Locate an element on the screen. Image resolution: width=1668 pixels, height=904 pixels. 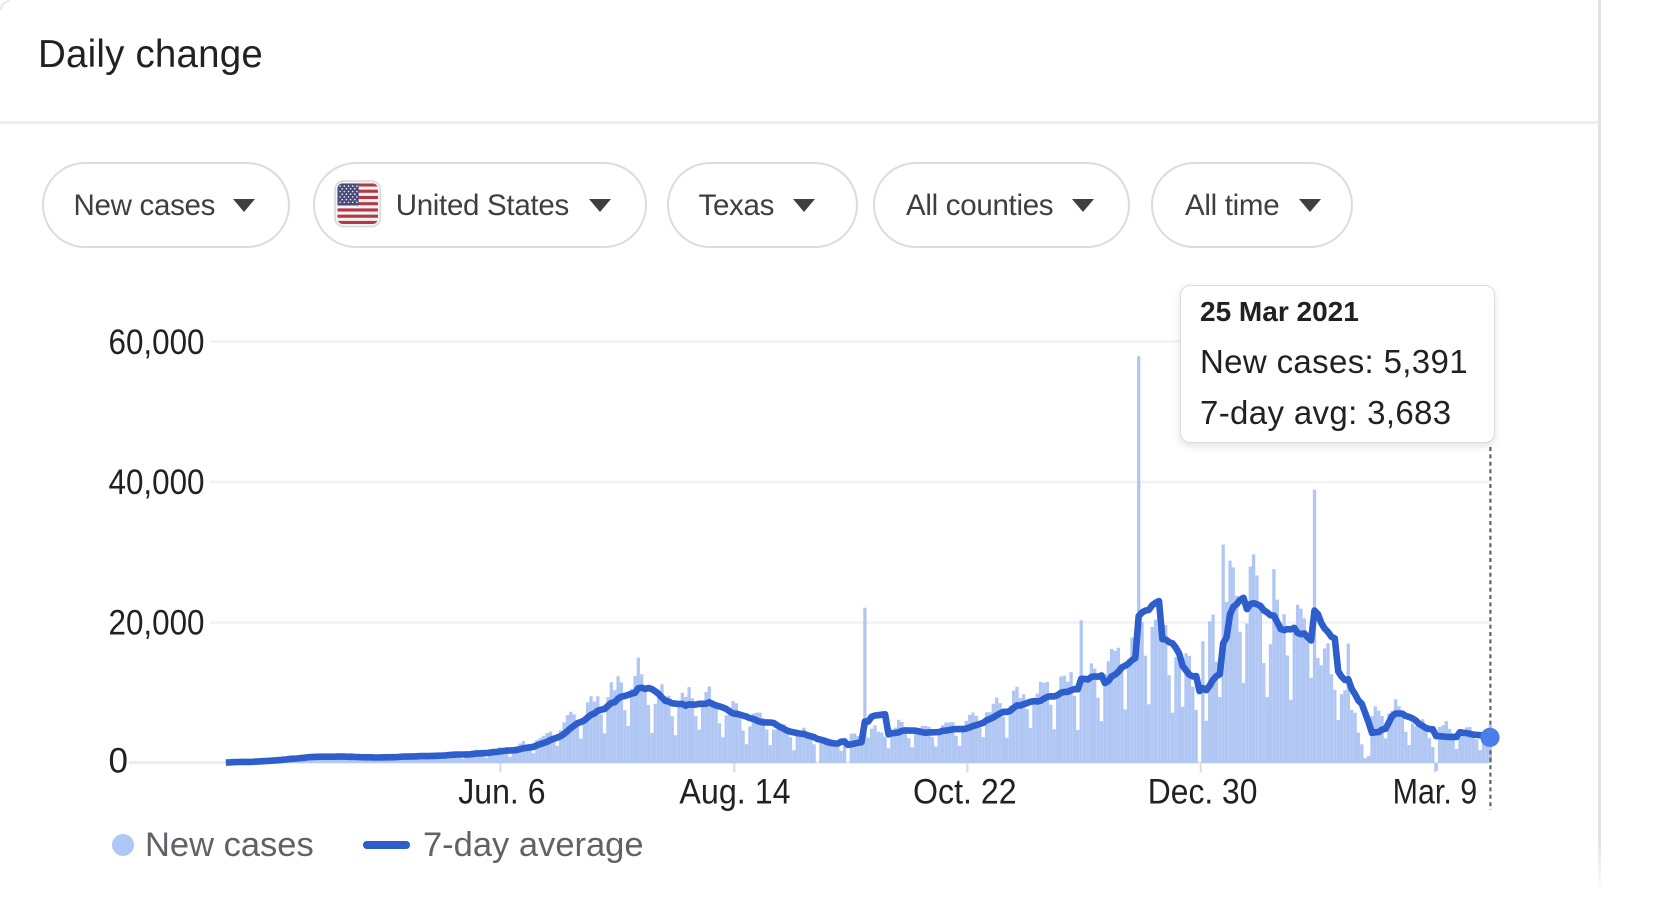
svg-text: Oct. 22 is located at coordinates (965, 792).